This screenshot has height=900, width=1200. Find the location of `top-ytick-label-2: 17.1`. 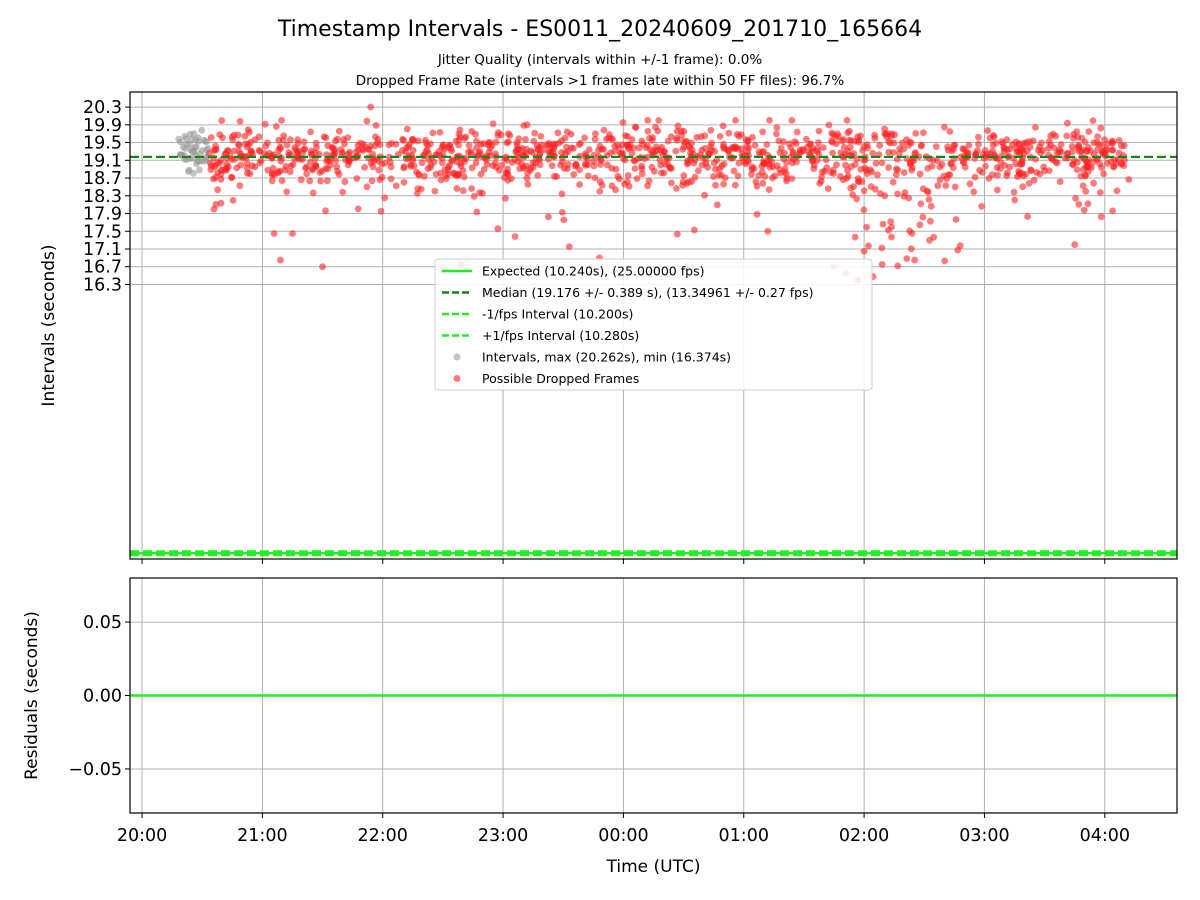

top-ytick-label-2: 17.1 is located at coordinates (102, 250).